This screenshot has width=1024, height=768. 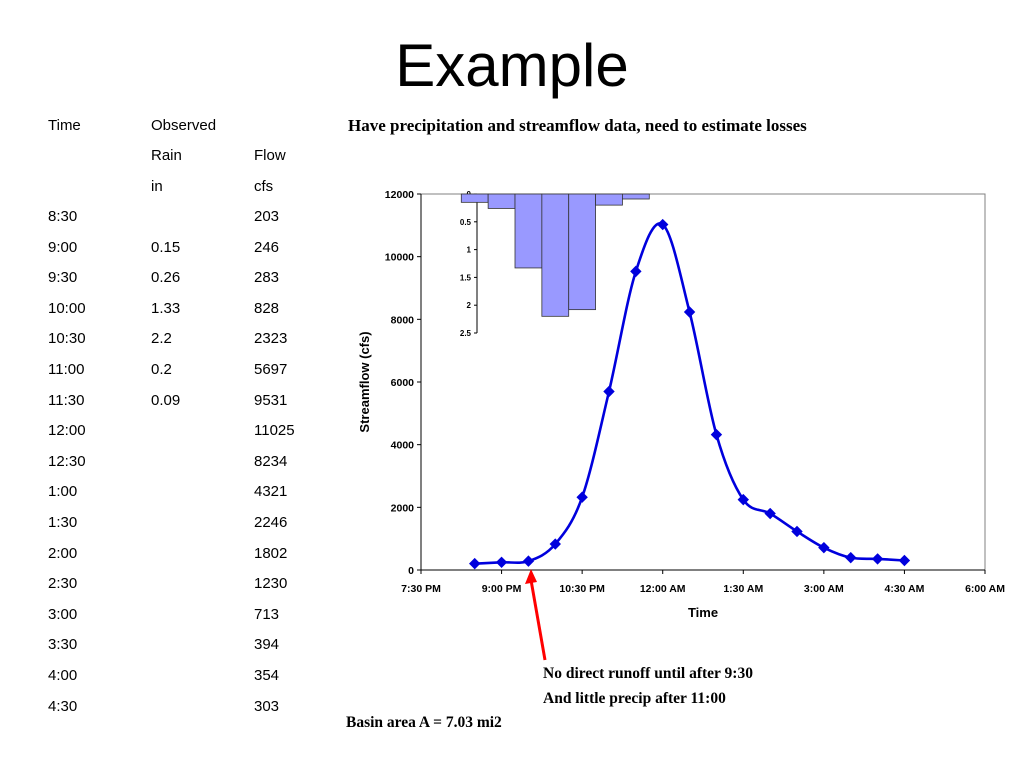 I want to click on header-observed: Observed, so click(x=184, y=125).